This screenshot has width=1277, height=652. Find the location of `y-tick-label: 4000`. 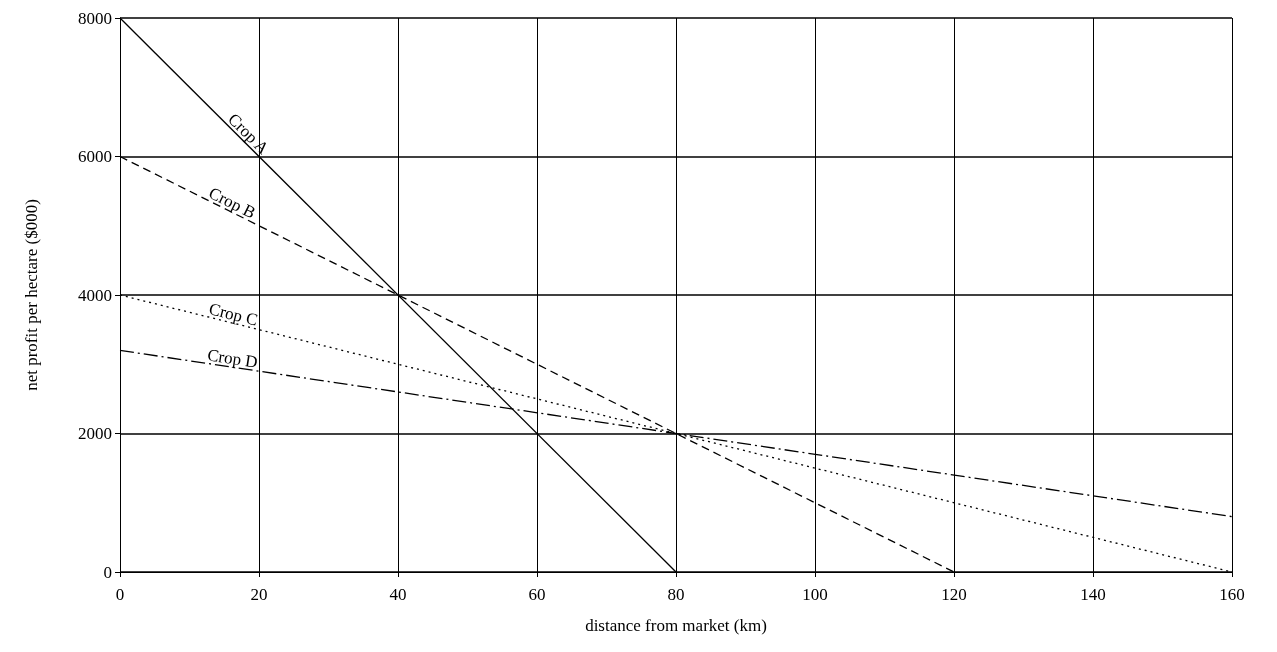

y-tick-label: 4000 is located at coordinates (95, 295).